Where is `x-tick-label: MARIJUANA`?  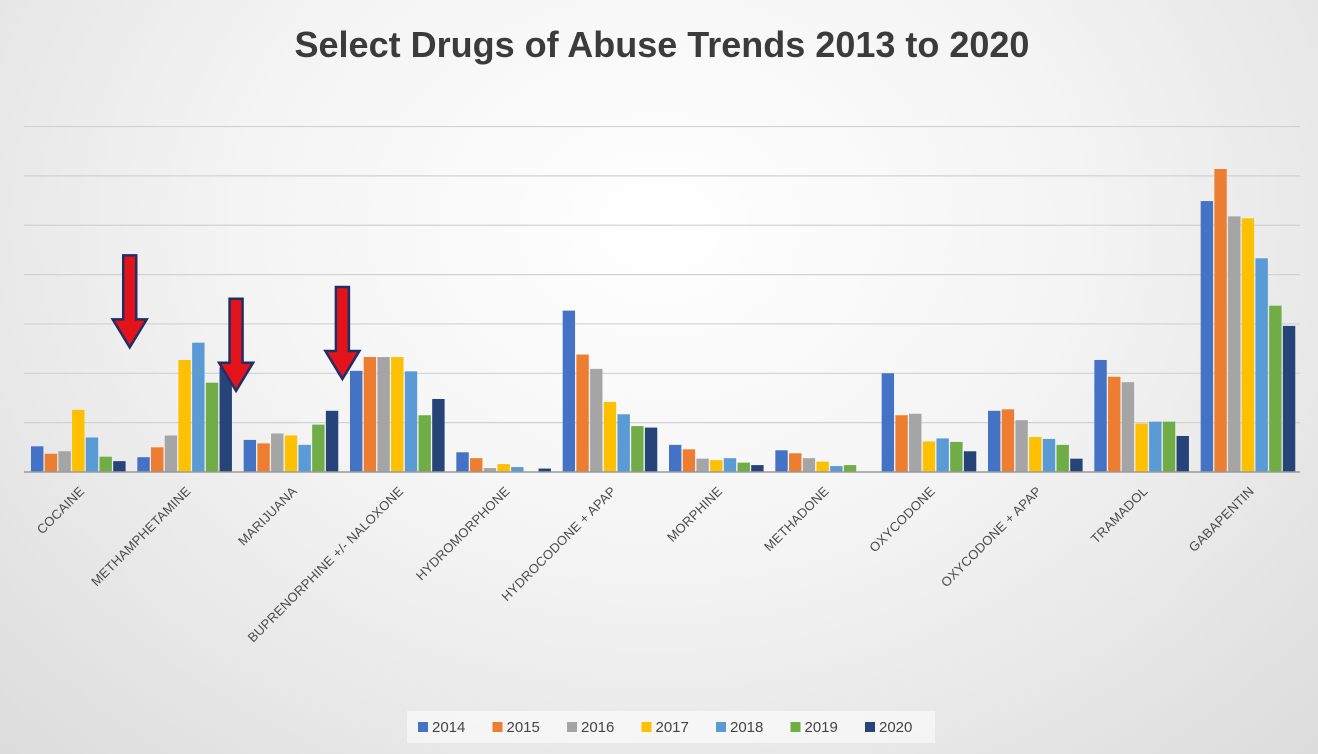 x-tick-label: MARIJUANA is located at coordinates (267, 515).